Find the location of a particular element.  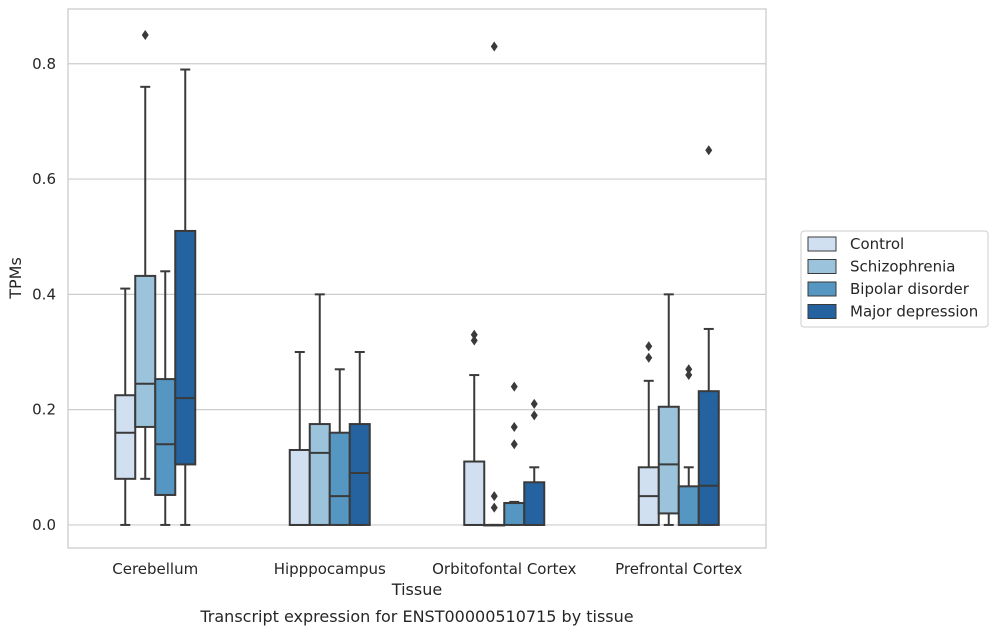

y-tick-label: 0.0 is located at coordinates (44, 525).